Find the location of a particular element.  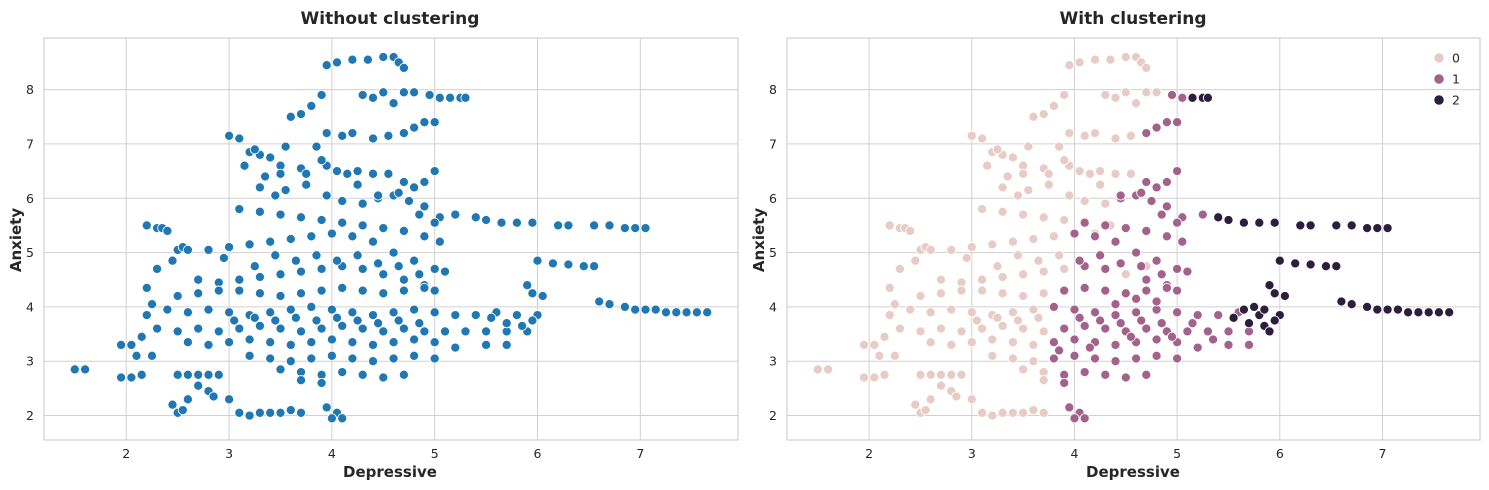

right-y-tick-label: 4 is located at coordinates (773, 306).